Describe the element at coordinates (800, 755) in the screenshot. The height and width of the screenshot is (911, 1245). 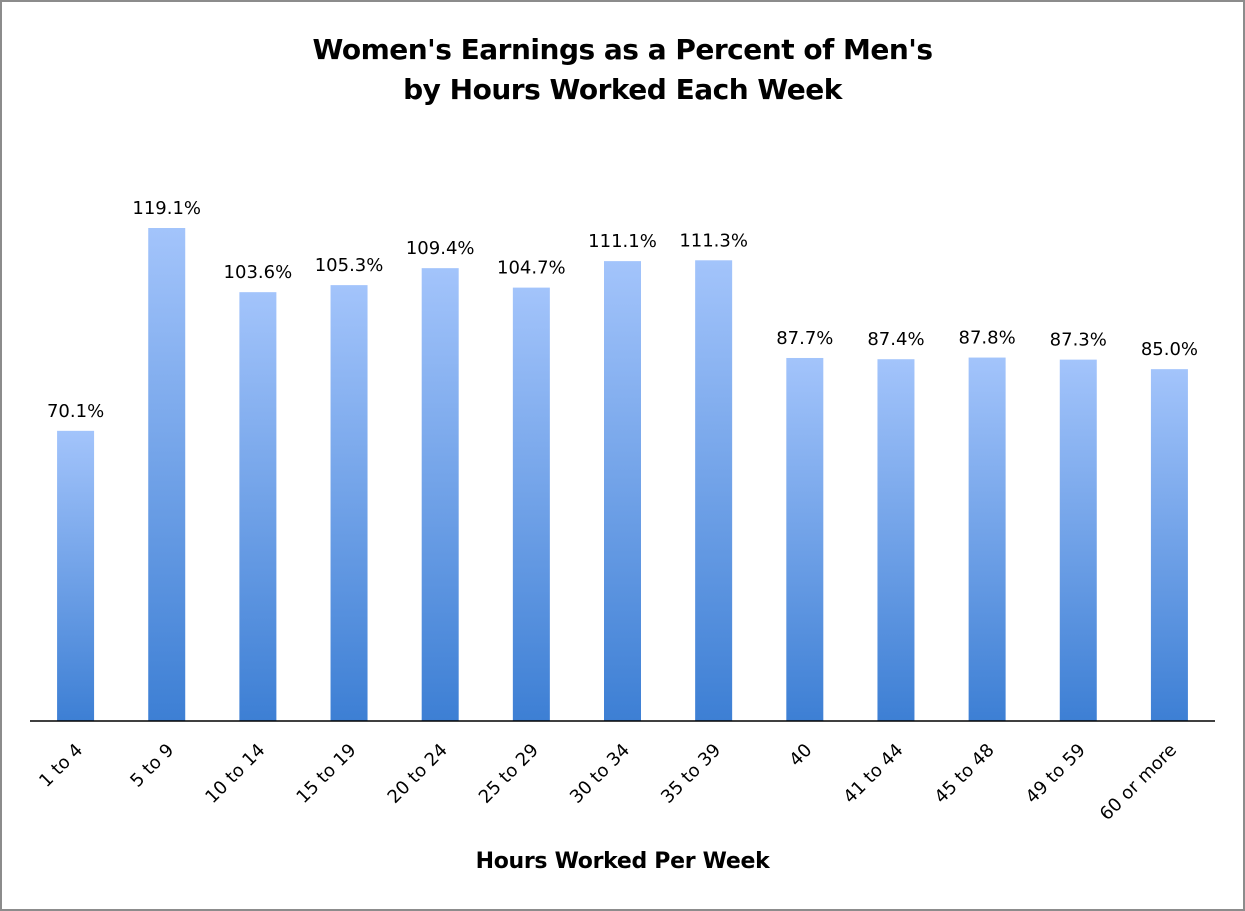
I see `x-tick-label-9: 40` at that location.